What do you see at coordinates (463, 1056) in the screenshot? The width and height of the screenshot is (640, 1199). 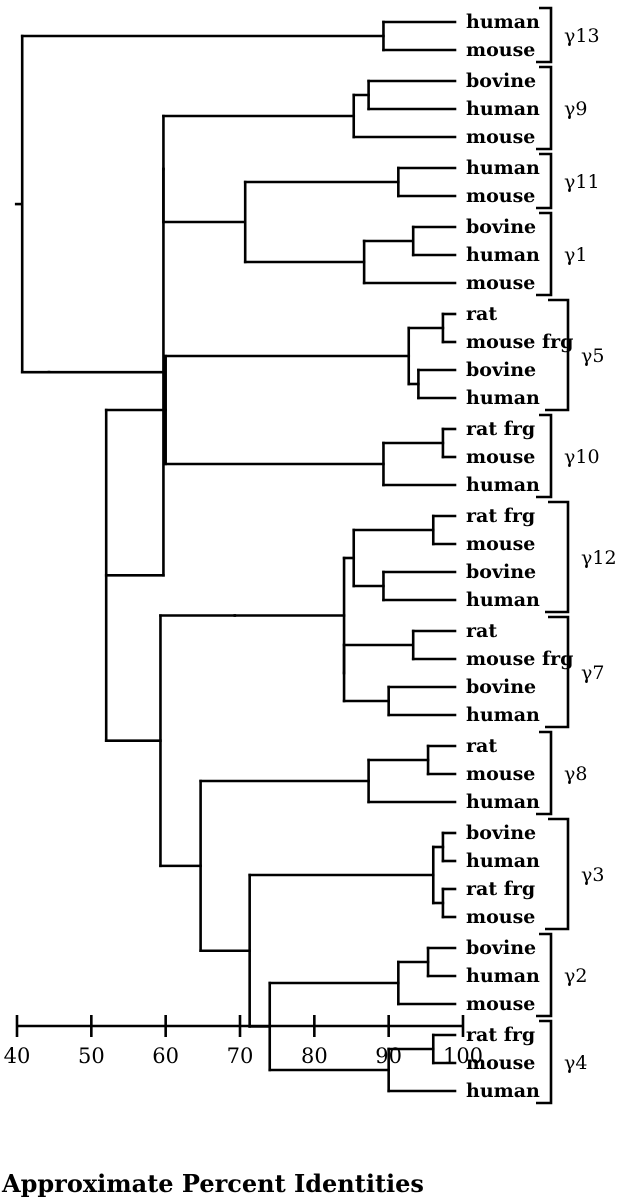 I see `tick-label: 100` at bounding box center [463, 1056].